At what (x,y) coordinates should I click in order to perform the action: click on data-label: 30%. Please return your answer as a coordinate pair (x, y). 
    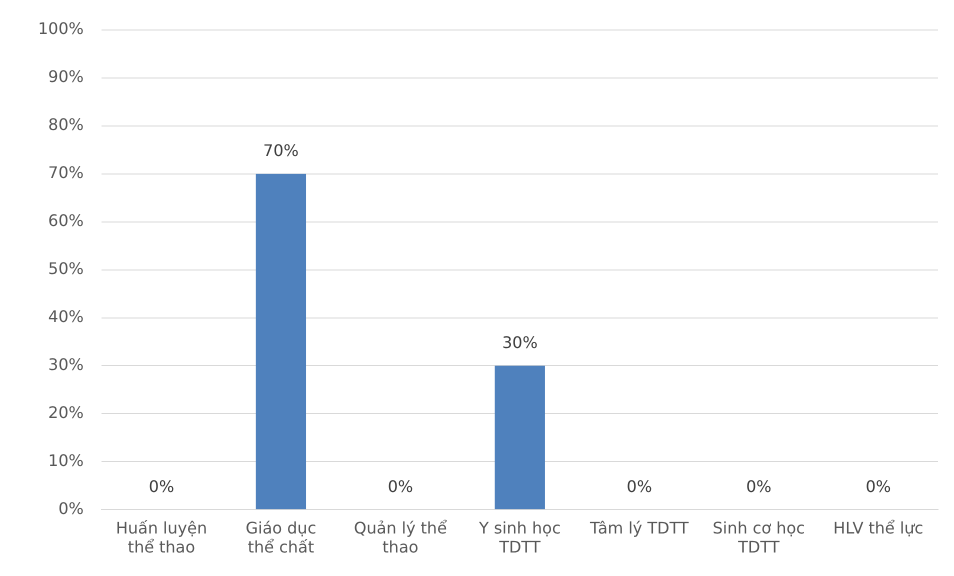
    Looking at the image, I should click on (520, 342).